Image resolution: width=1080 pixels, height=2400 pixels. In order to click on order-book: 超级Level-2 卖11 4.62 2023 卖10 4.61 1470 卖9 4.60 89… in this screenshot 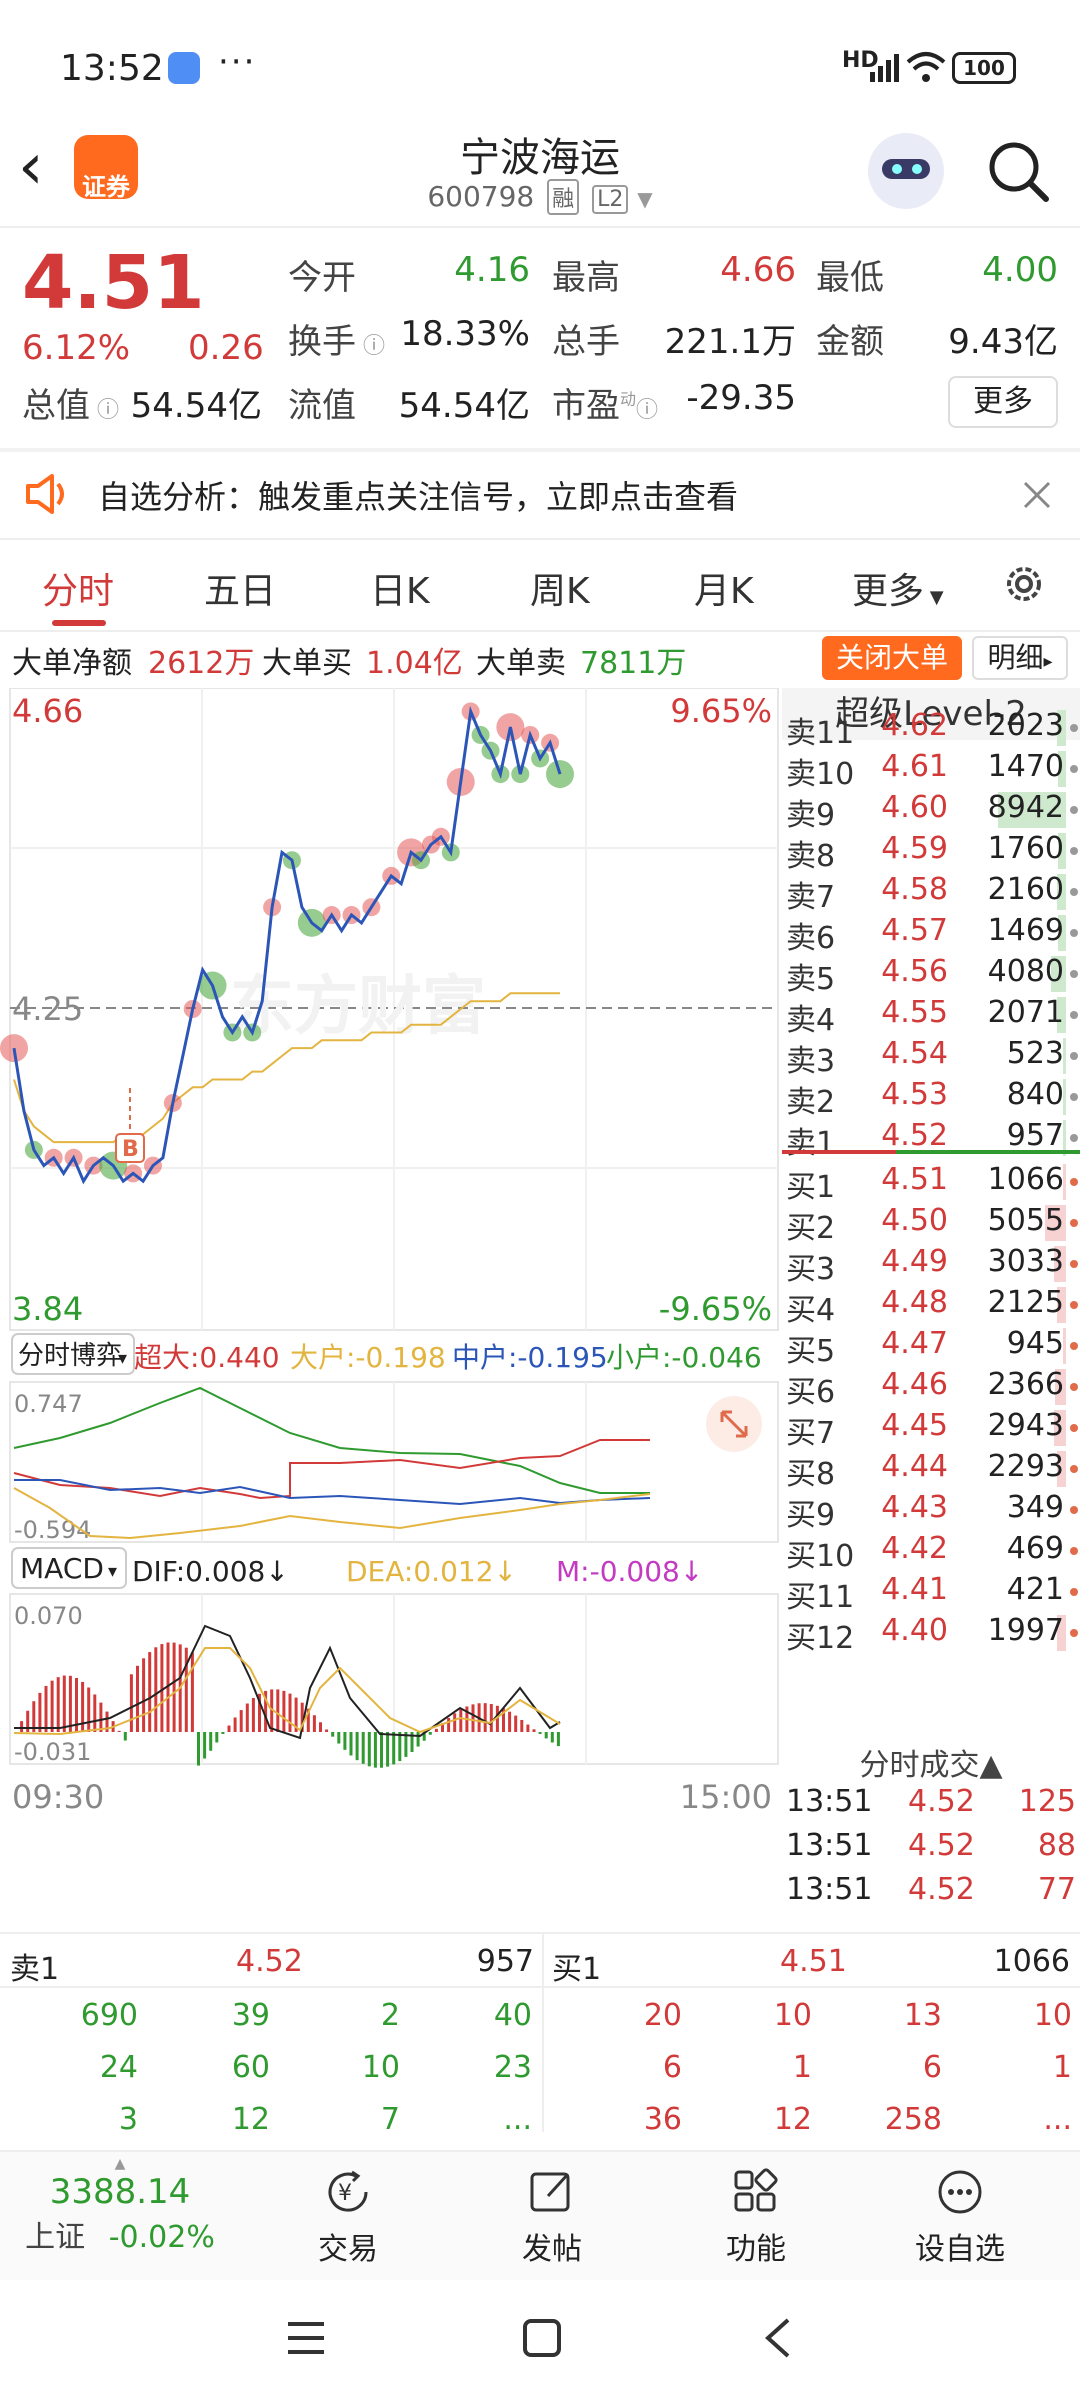, I will do `click(931, 1303)`.